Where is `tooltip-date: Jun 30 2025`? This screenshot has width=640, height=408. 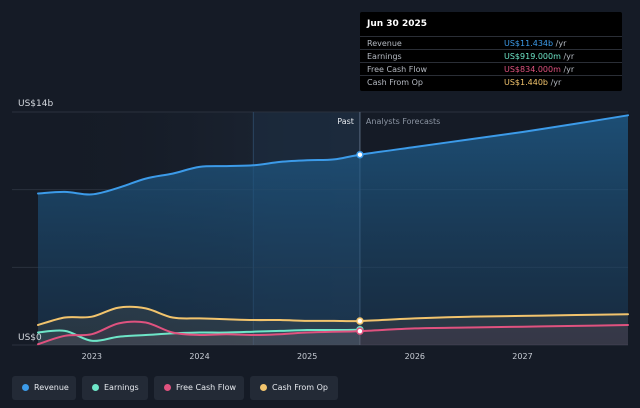
tooltip-date: Jun 30 2025 is located at coordinates (397, 24).